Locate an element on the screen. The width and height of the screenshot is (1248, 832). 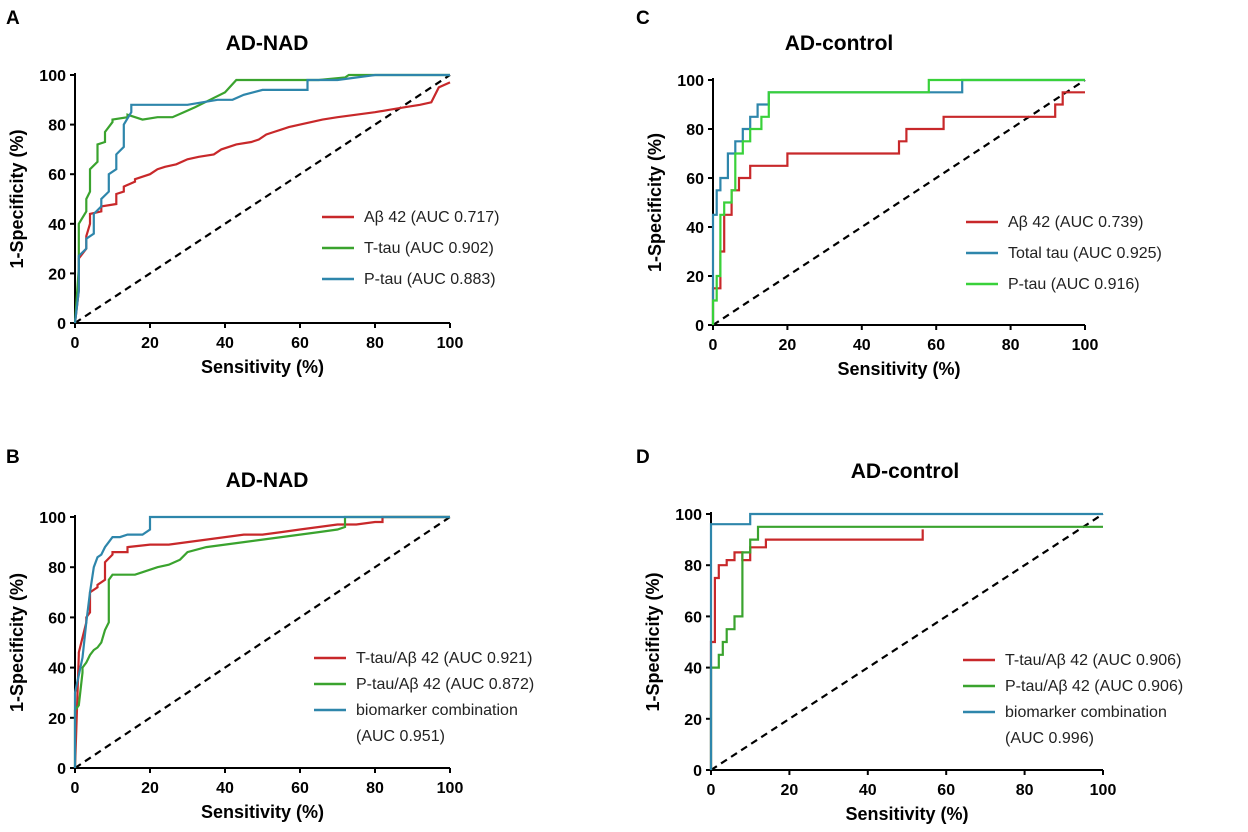
legend-label: (AUC 0.996) is located at coordinates (1049, 738).